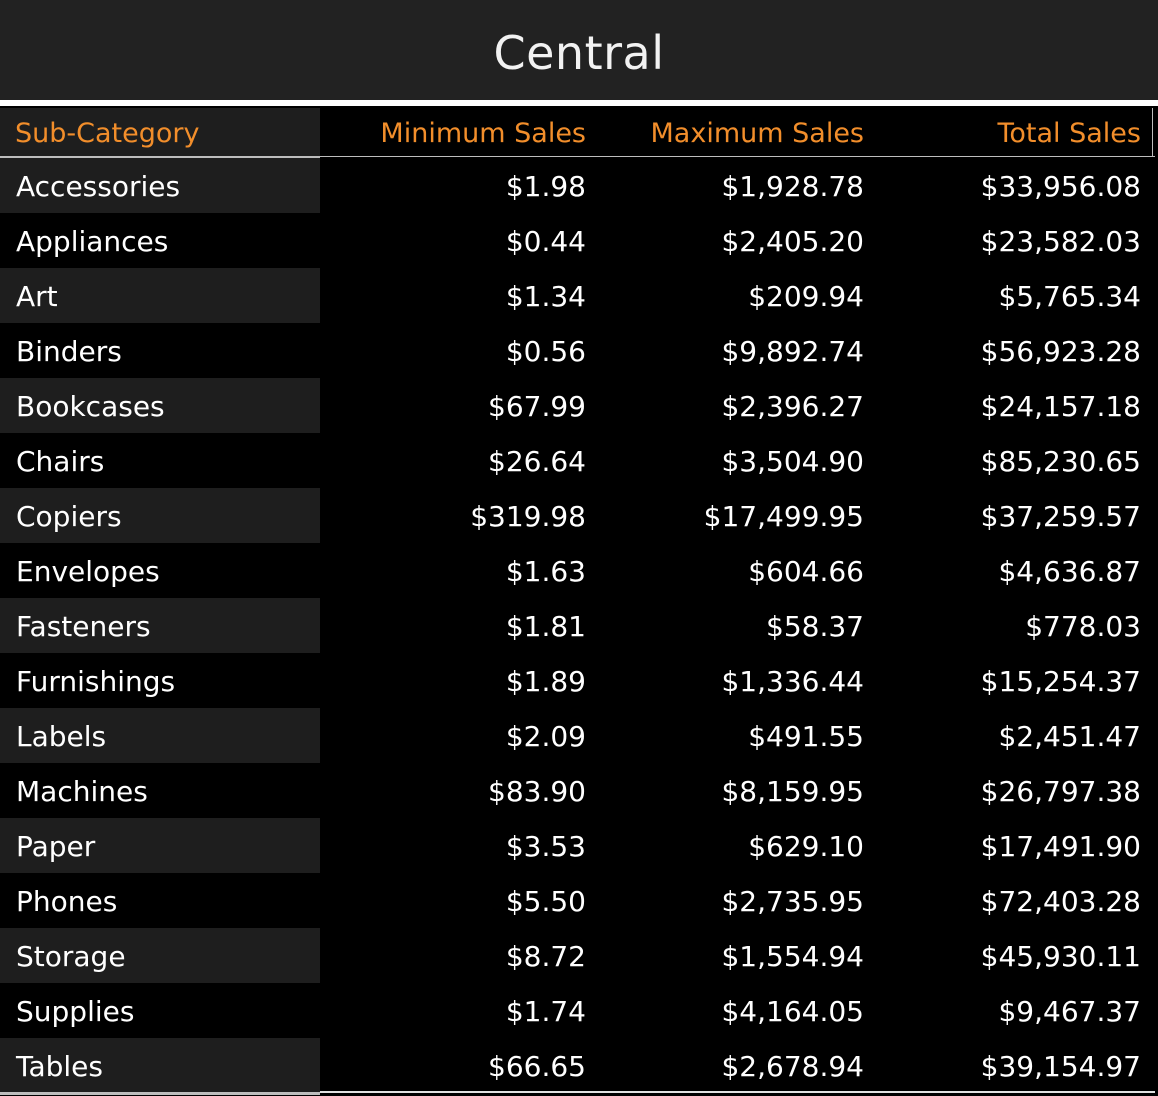 The image size is (1158, 1096). Describe the element at coordinates (792, 956) in the screenshot. I see `maximum-sales-cell: $1,554.94` at that location.